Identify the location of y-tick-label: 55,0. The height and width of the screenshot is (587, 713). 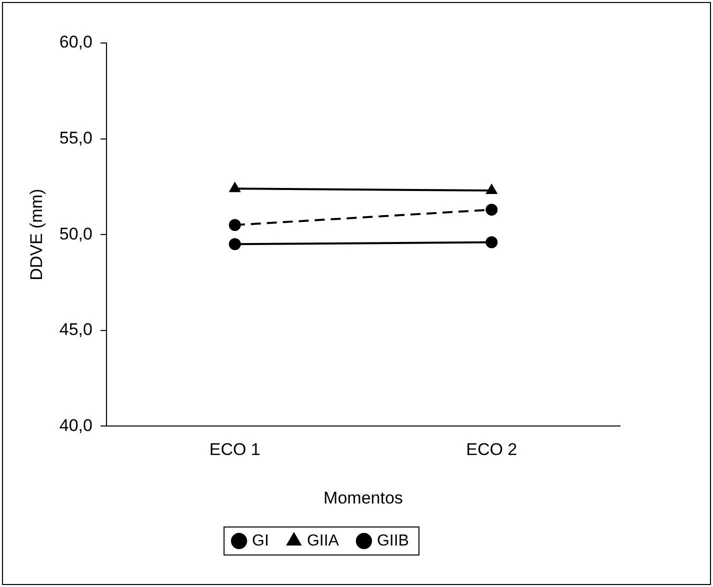
(75, 138).